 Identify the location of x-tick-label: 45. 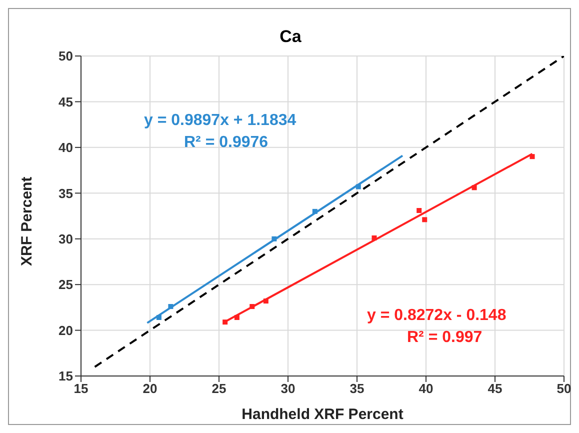
(495, 388).